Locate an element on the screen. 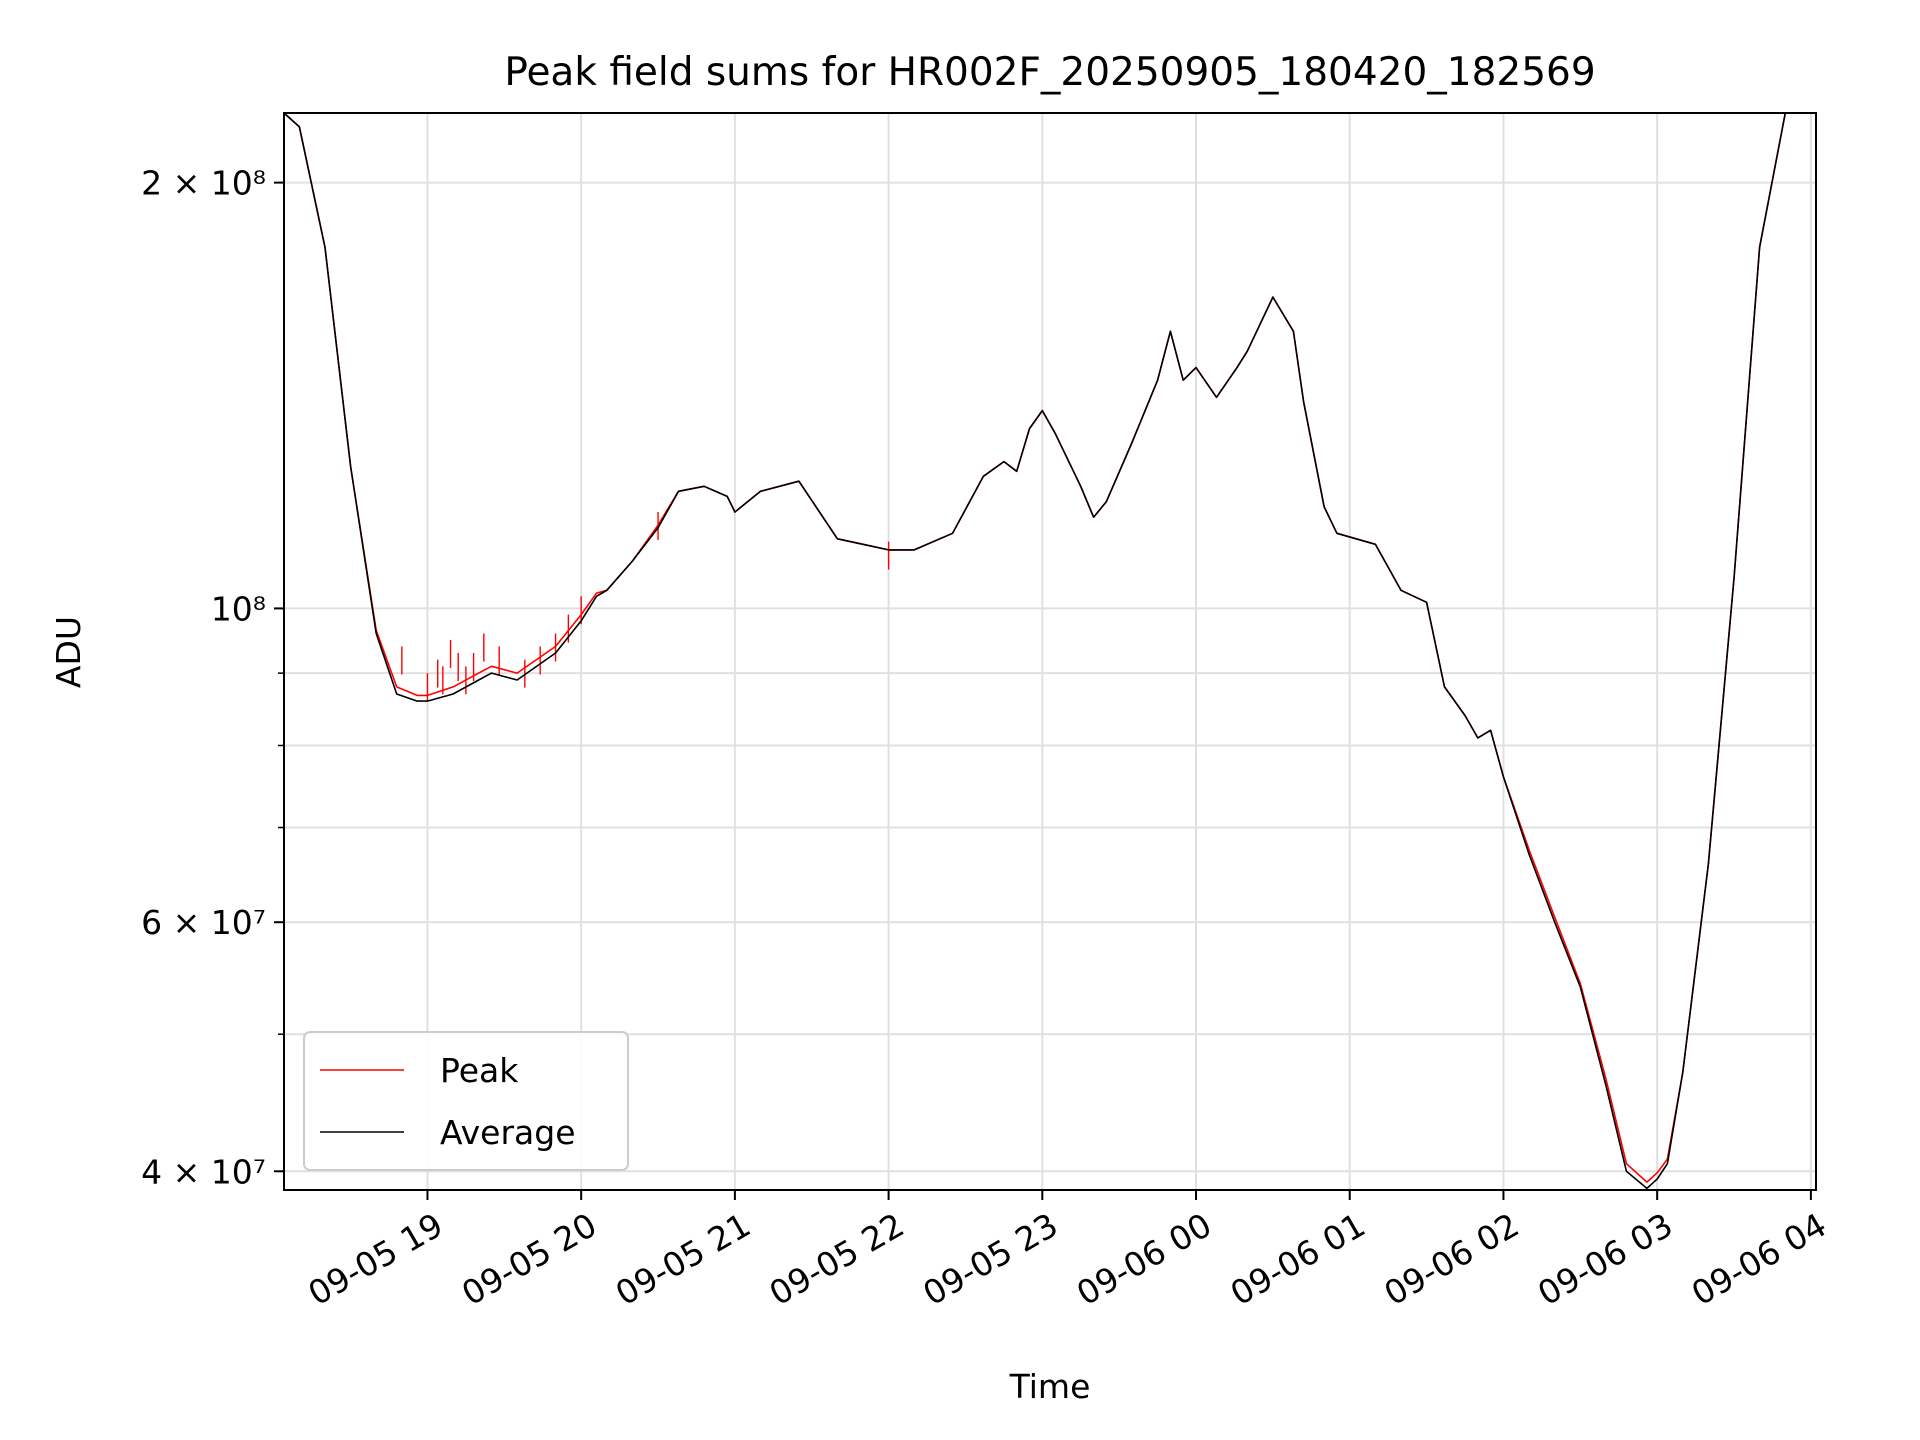 The height and width of the screenshot is (1440, 1920). legend-box is located at coordinates (466, 1101).